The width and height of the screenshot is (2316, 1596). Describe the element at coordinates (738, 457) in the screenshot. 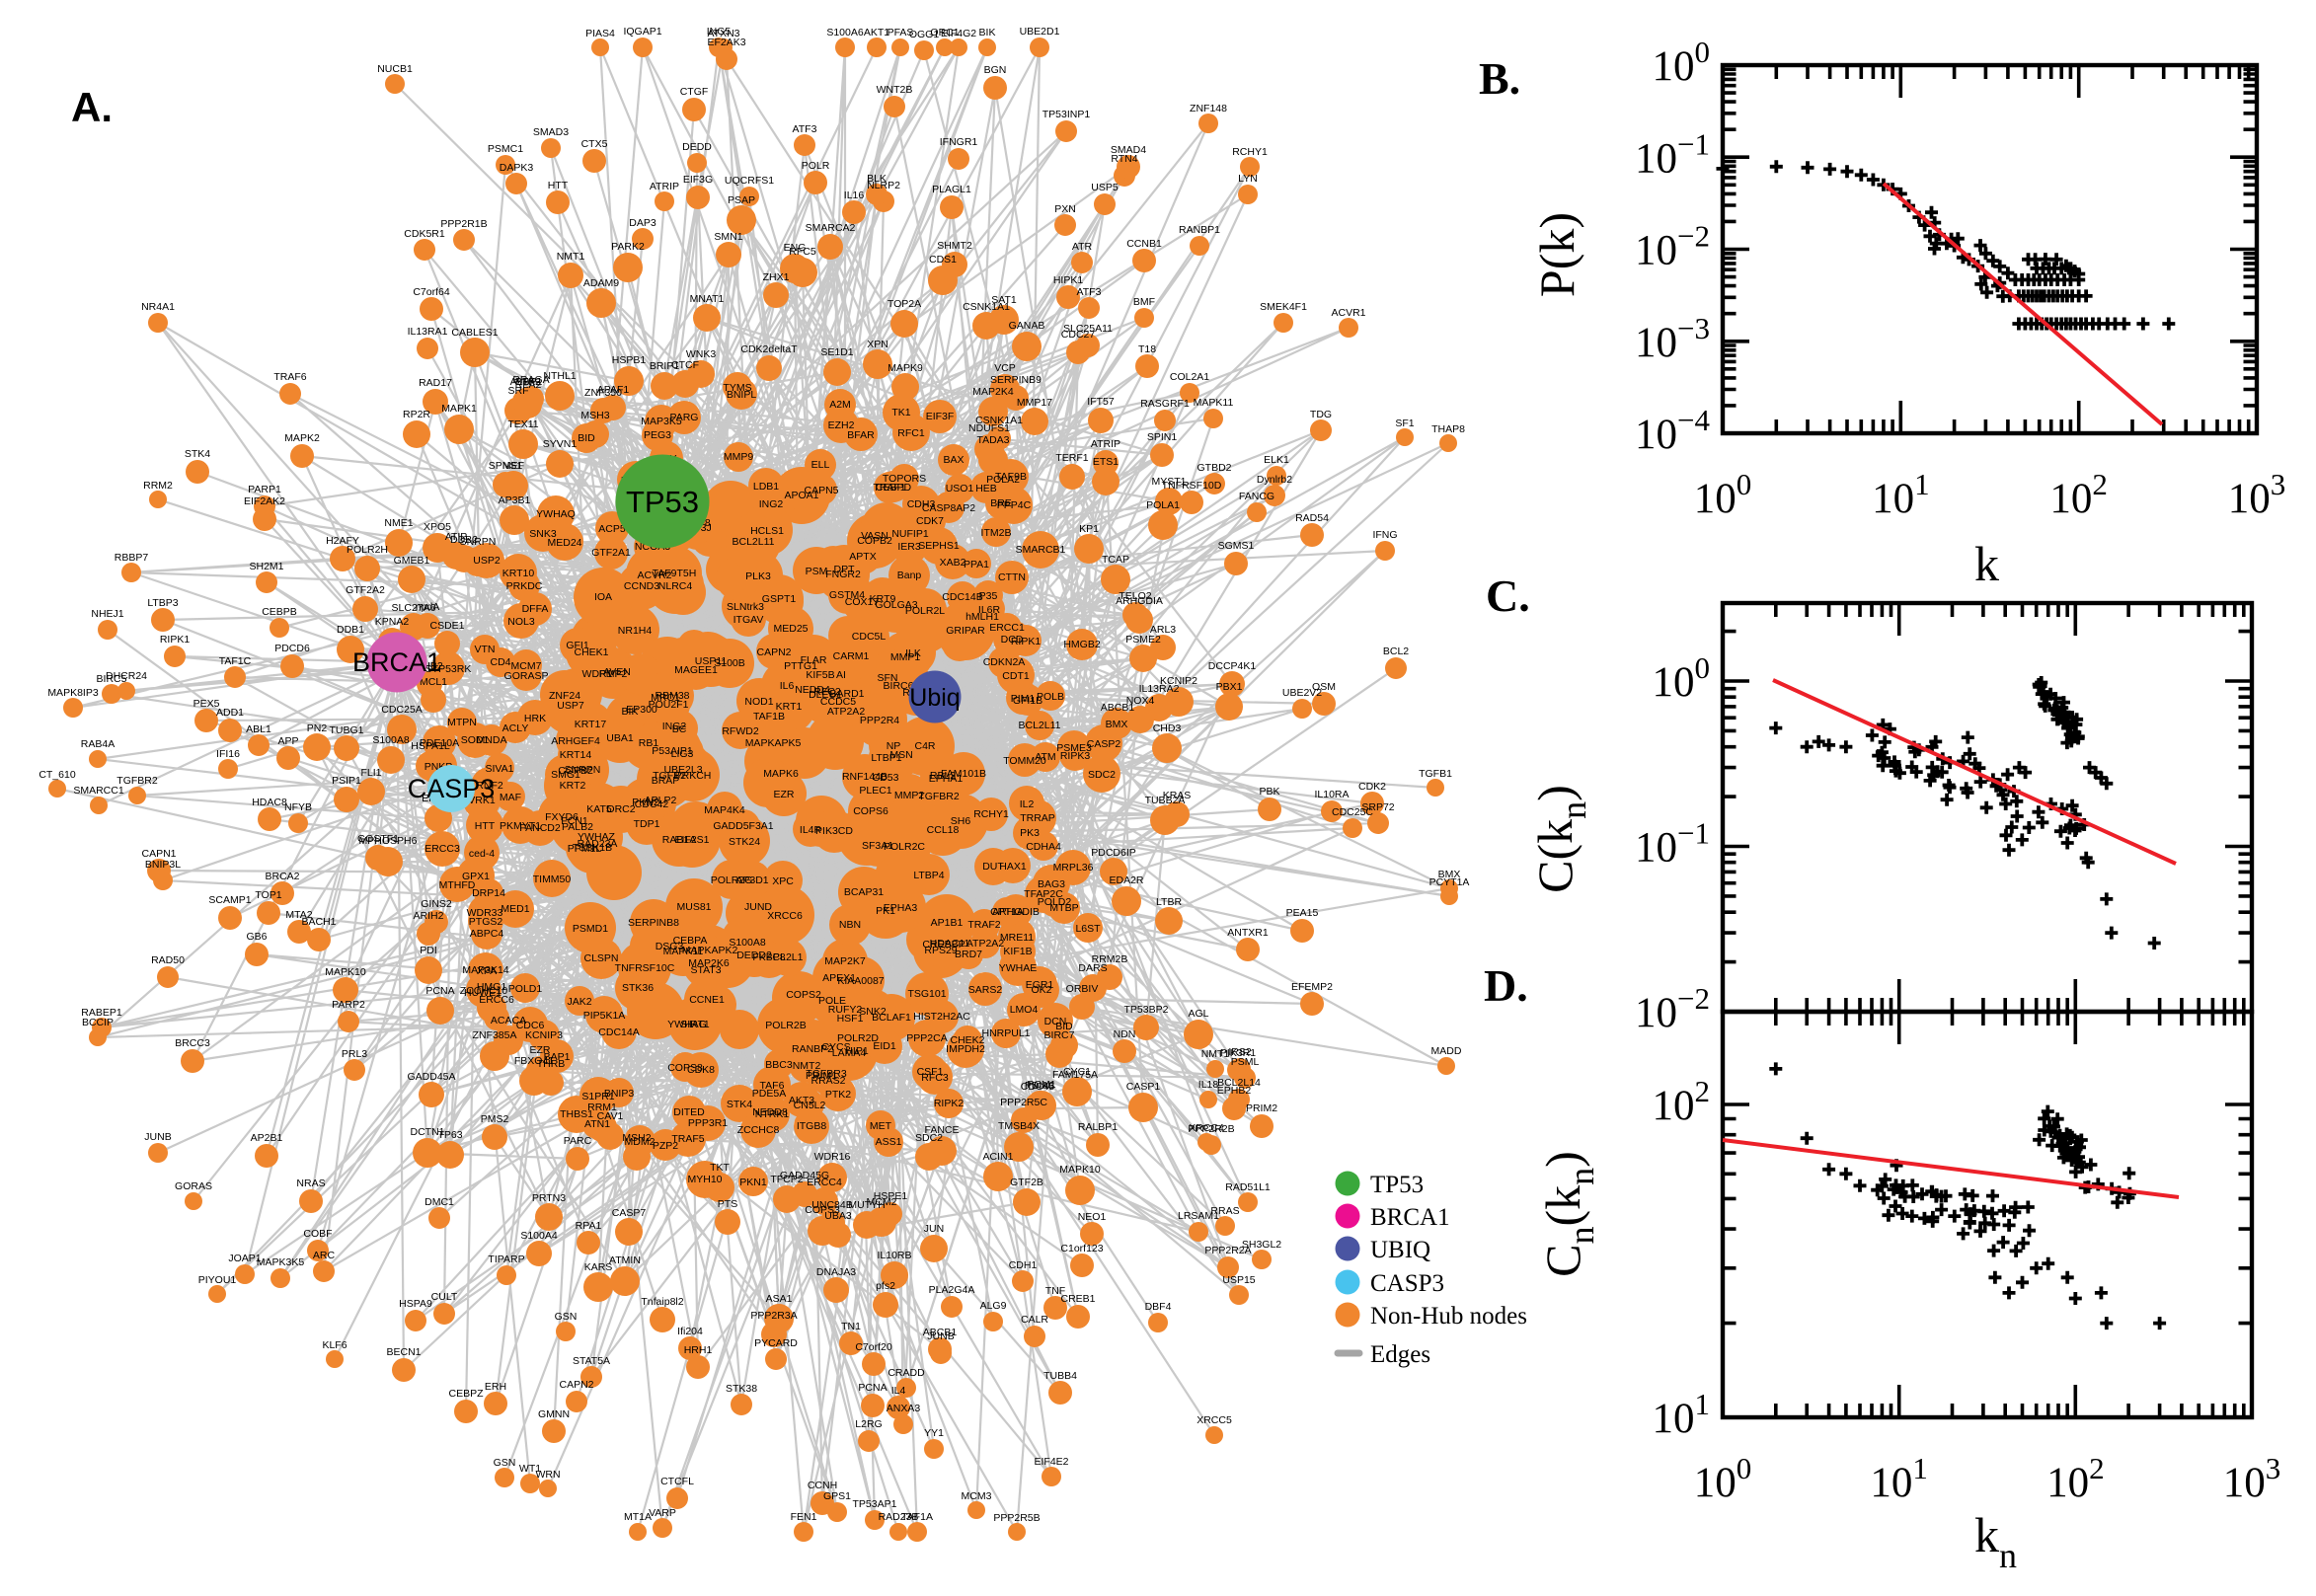

I see `svg-text: MMP9` at that location.